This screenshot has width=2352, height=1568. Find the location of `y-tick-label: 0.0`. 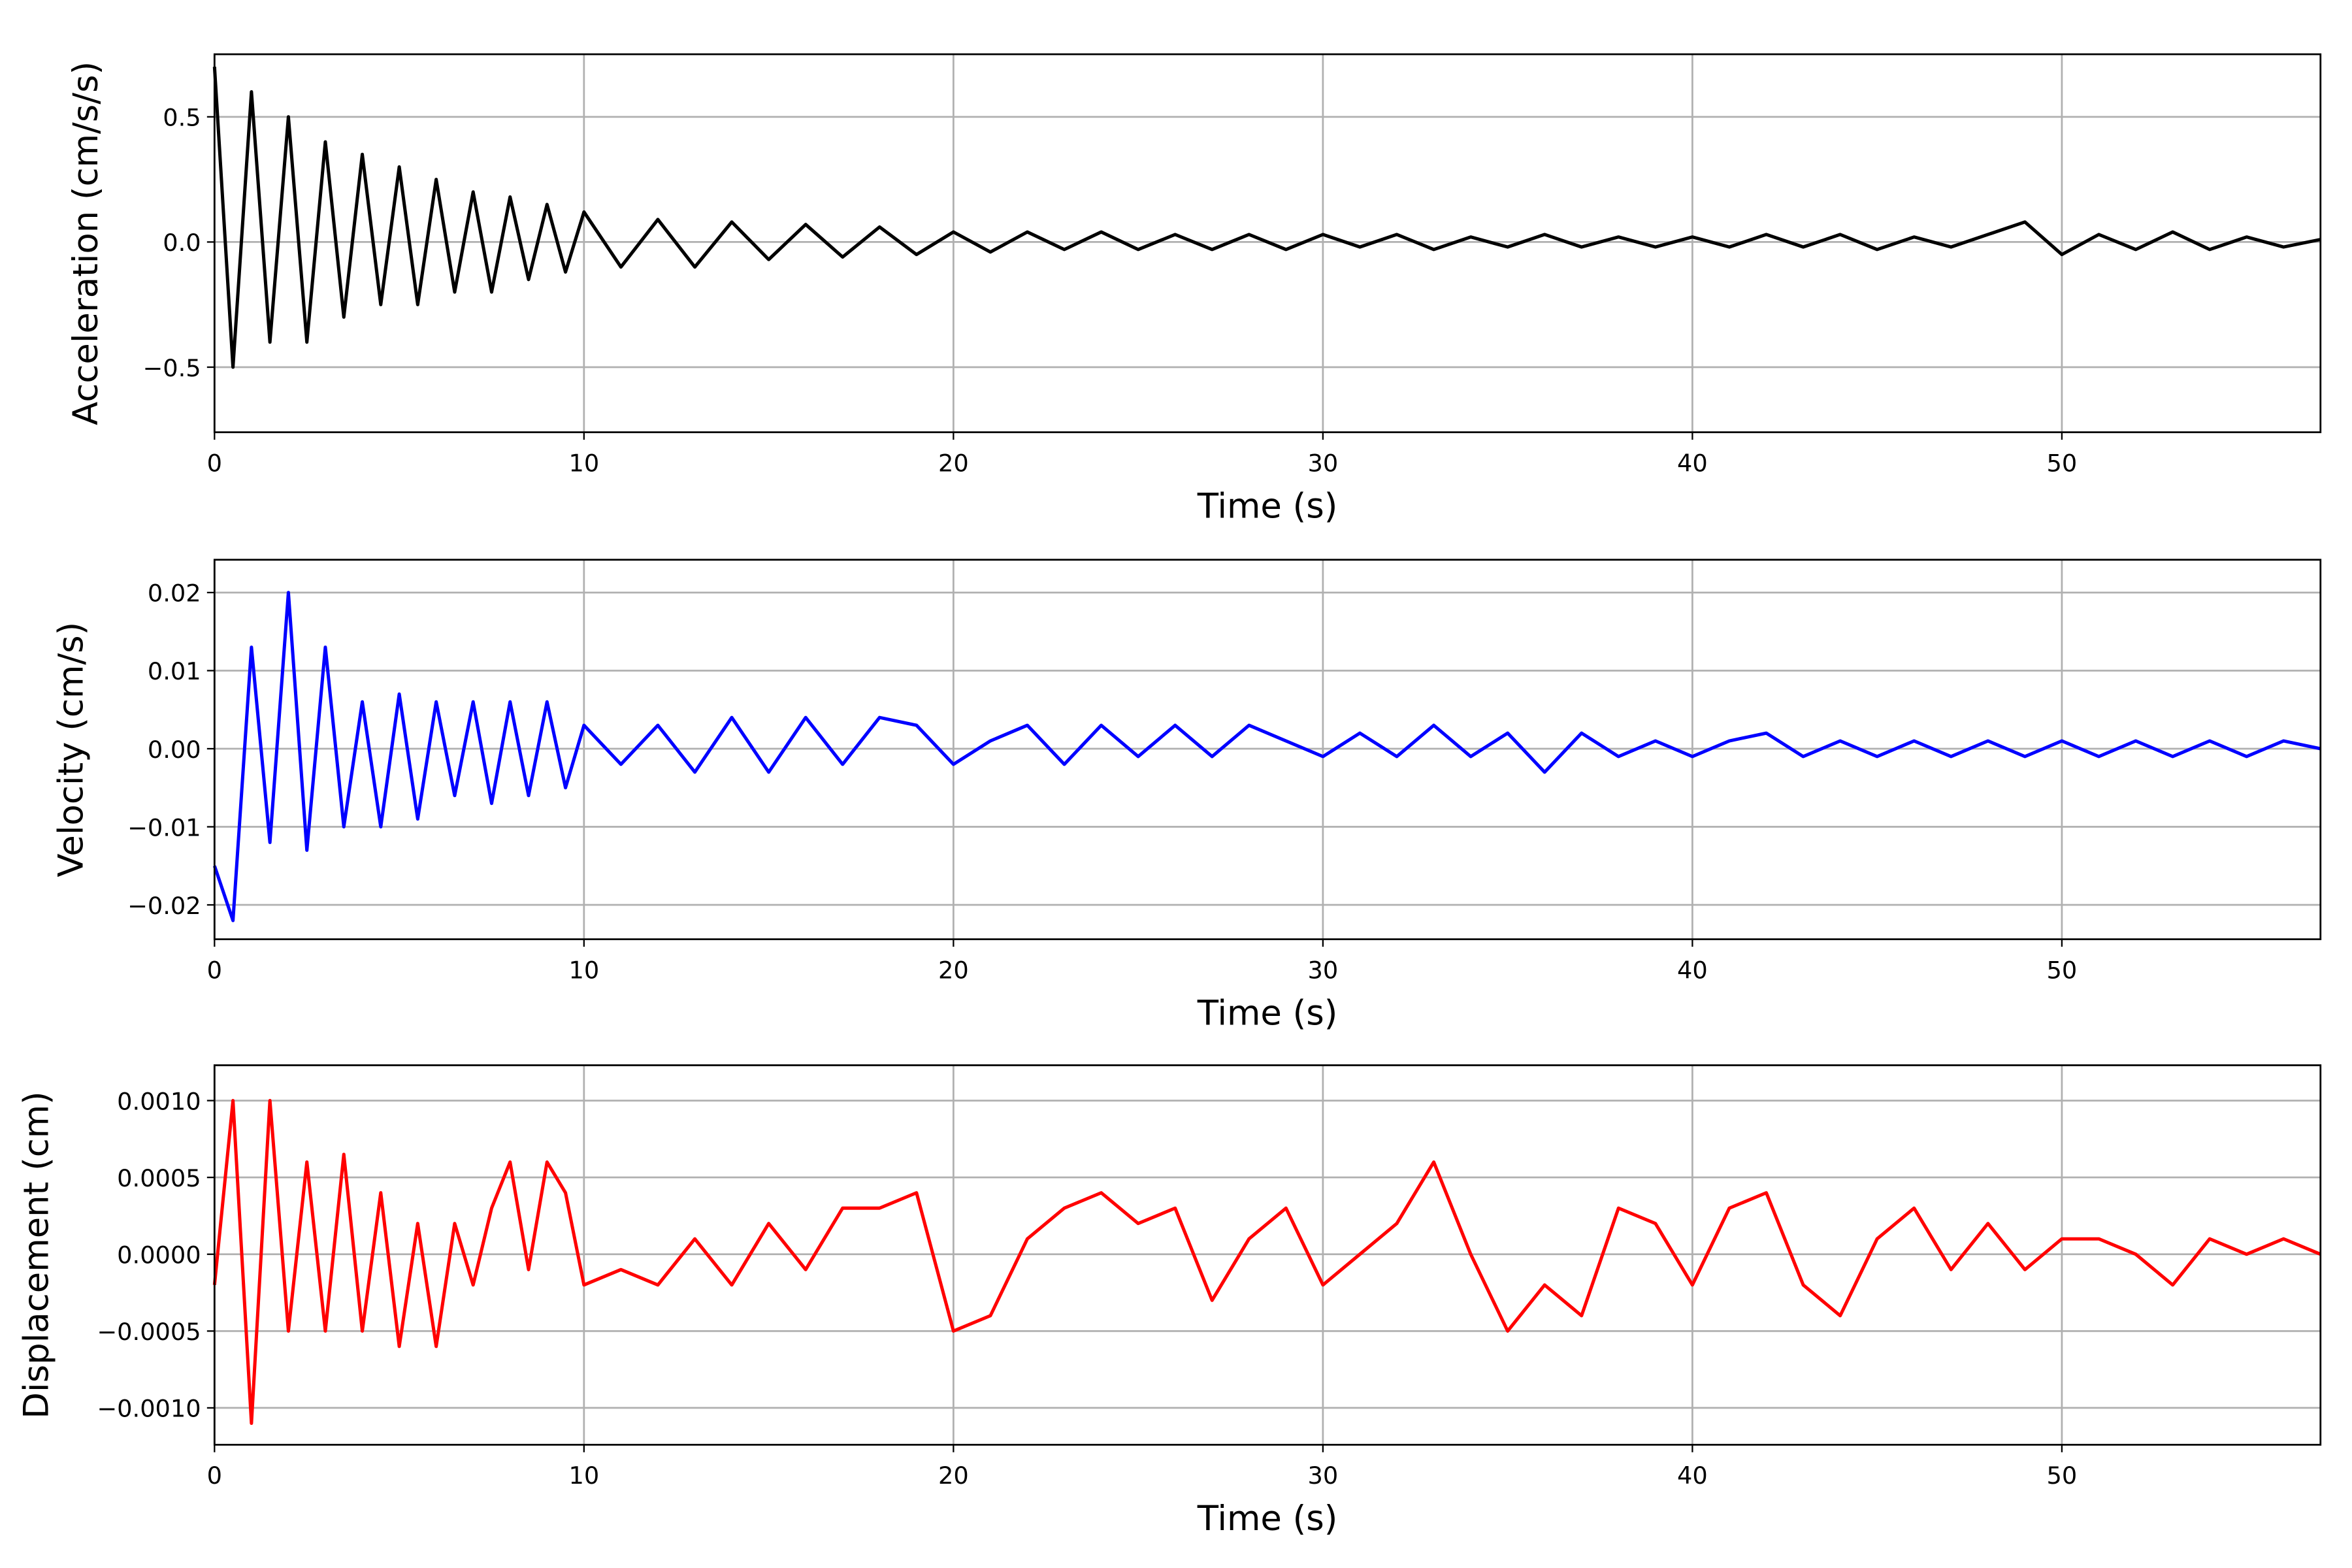

y-tick-label: 0.0 is located at coordinates (182, 243).